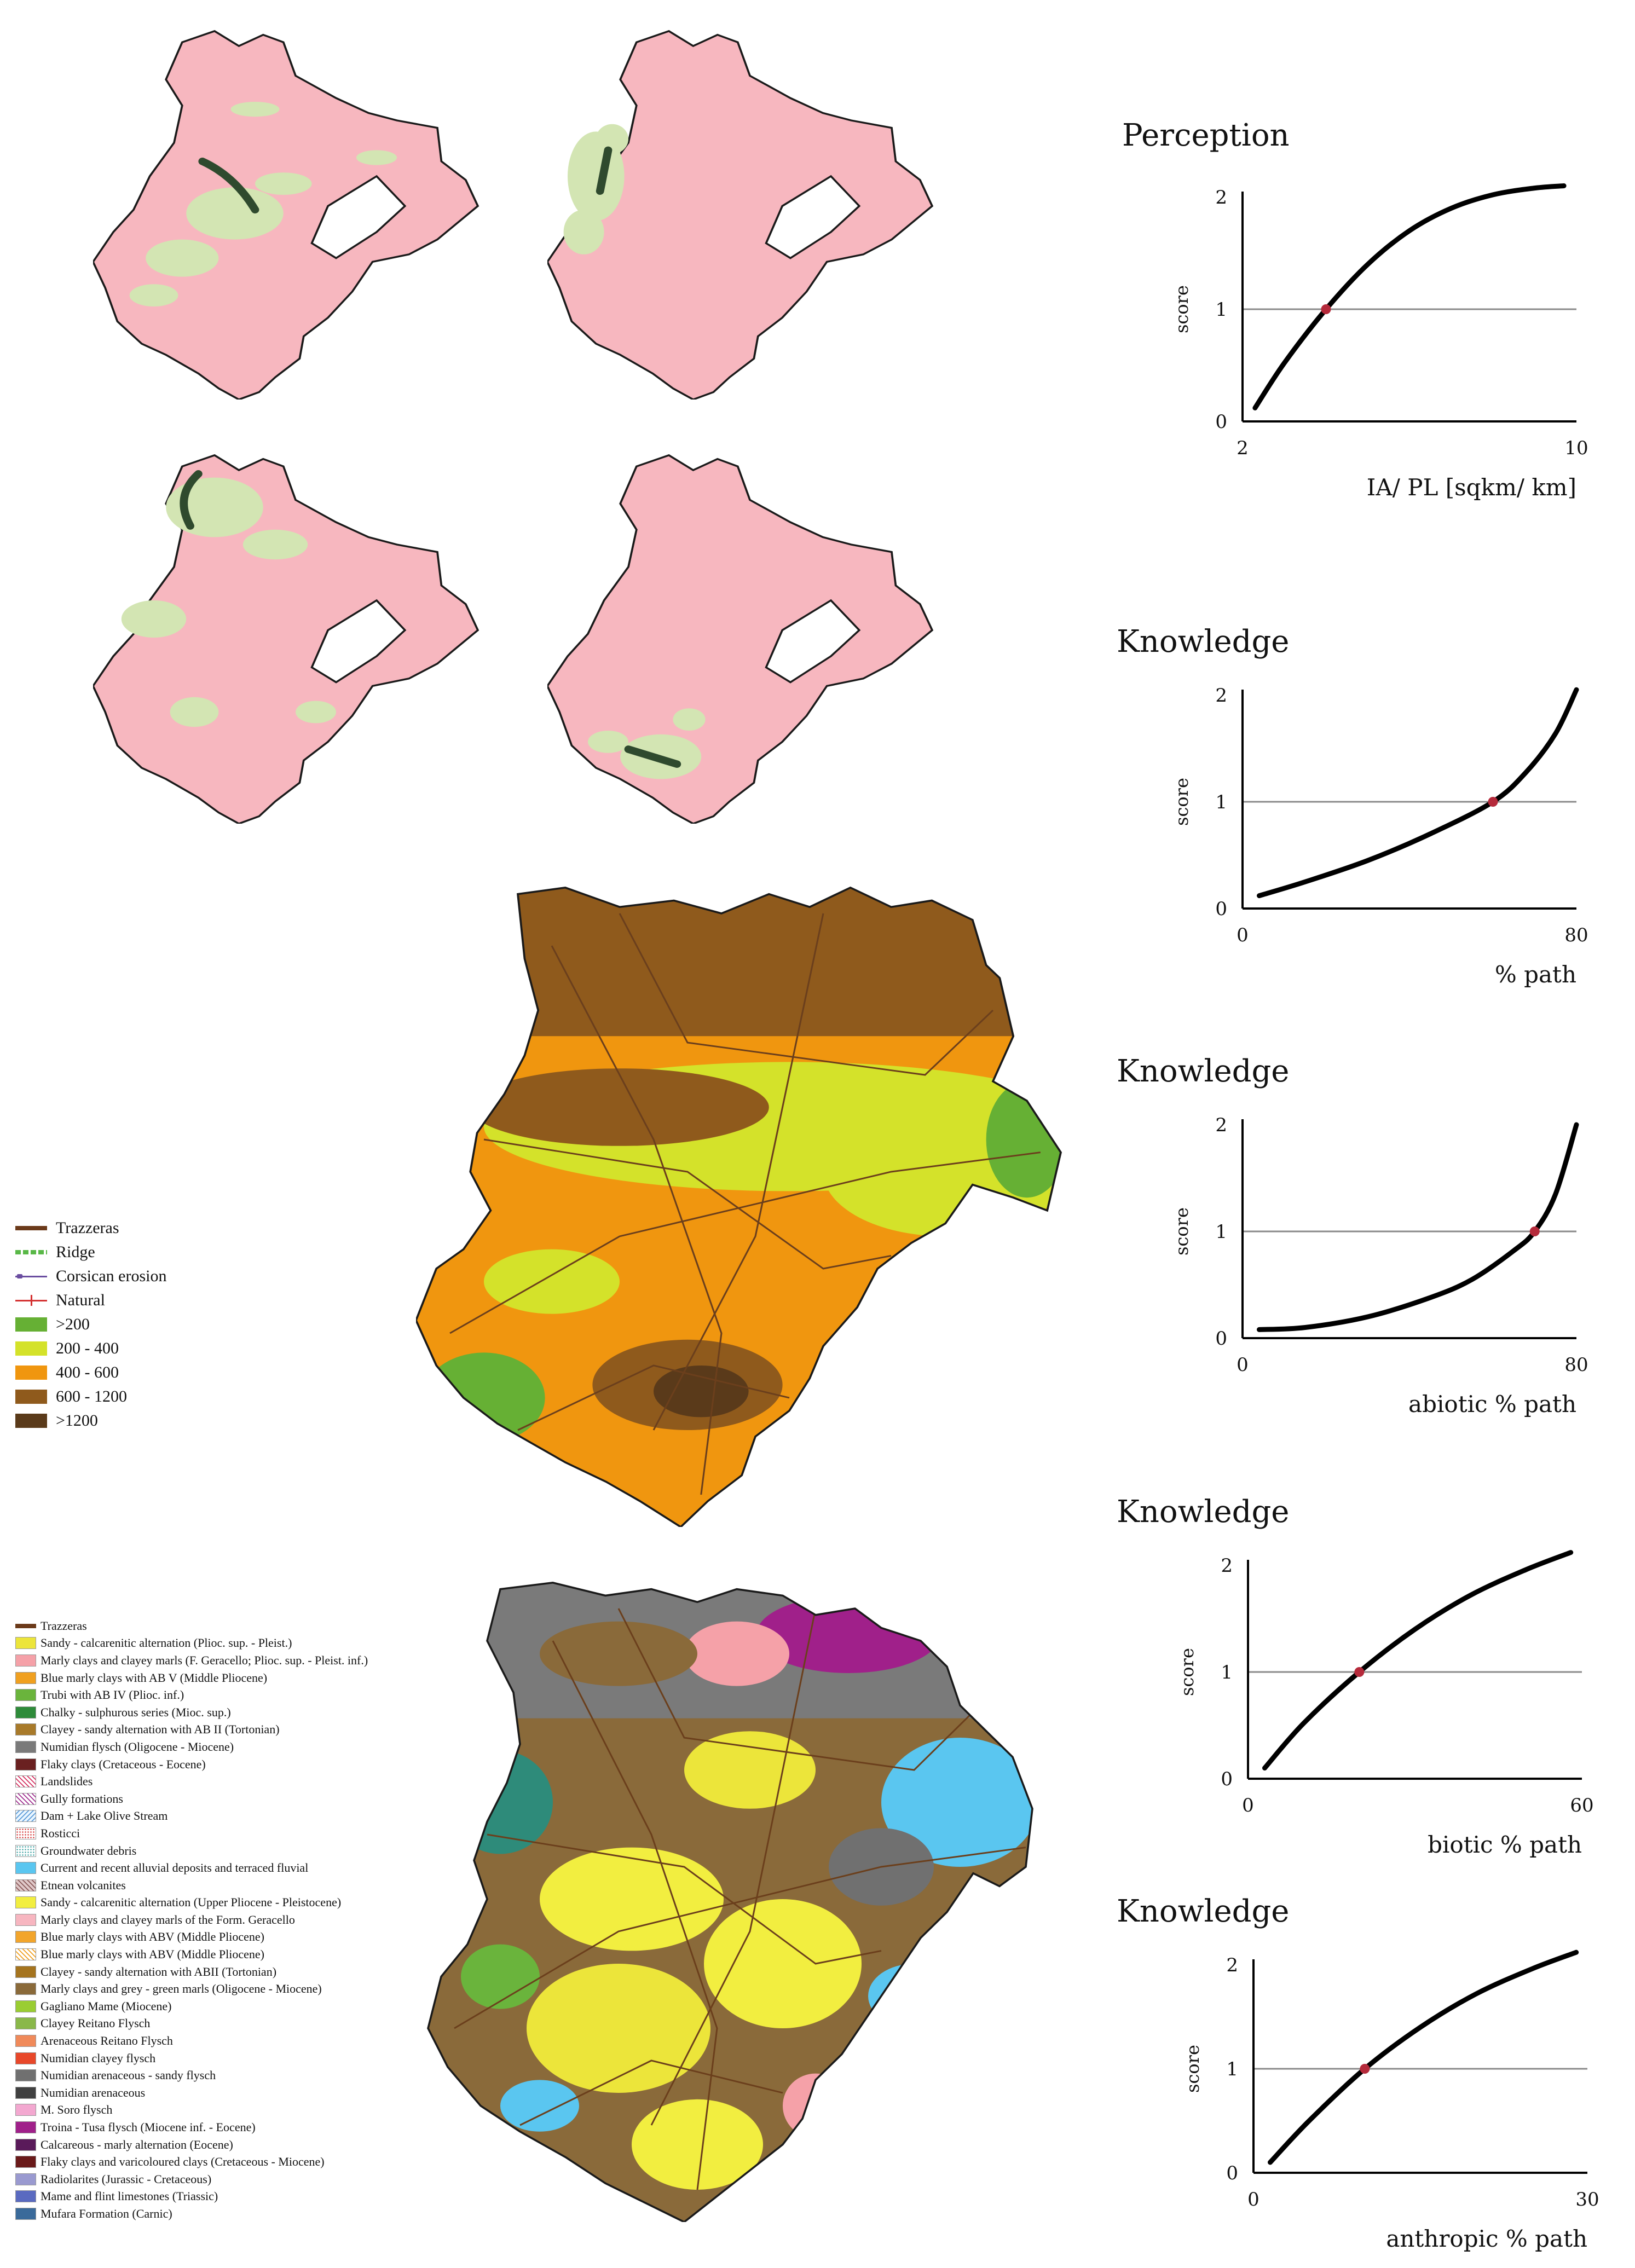  I want to click on legend-label: Natural, so click(80, 1300).